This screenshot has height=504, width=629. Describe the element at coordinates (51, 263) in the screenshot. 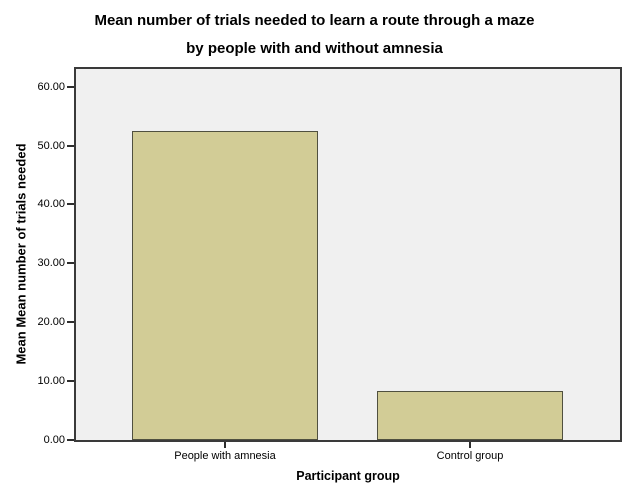

I see `y-tick-label: 30.00` at that location.